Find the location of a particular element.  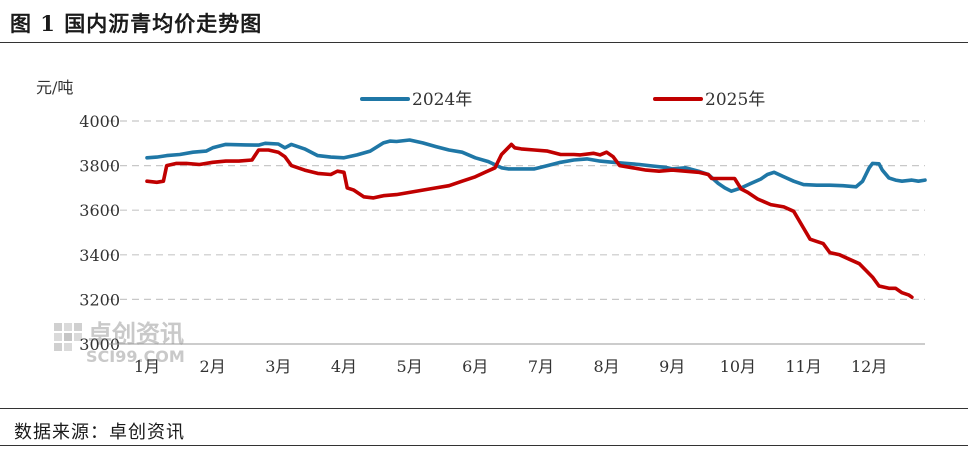

y-tick-label: 3400 is located at coordinates (99, 255).